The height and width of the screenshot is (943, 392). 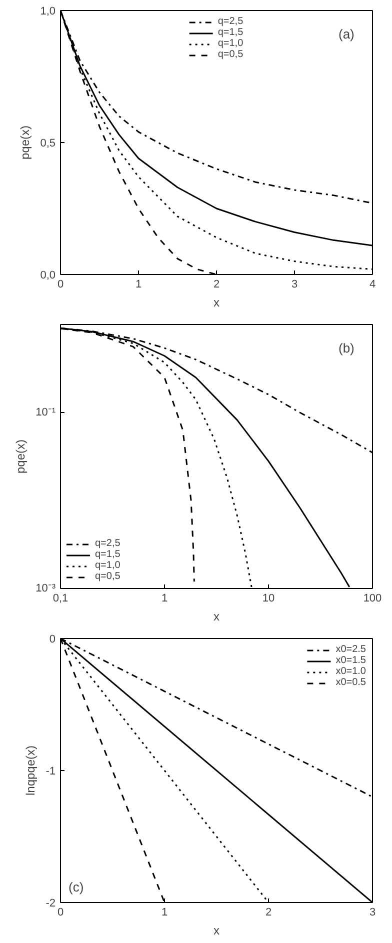 I want to click on y-tick-label: -1, so click(x=51, y=772).